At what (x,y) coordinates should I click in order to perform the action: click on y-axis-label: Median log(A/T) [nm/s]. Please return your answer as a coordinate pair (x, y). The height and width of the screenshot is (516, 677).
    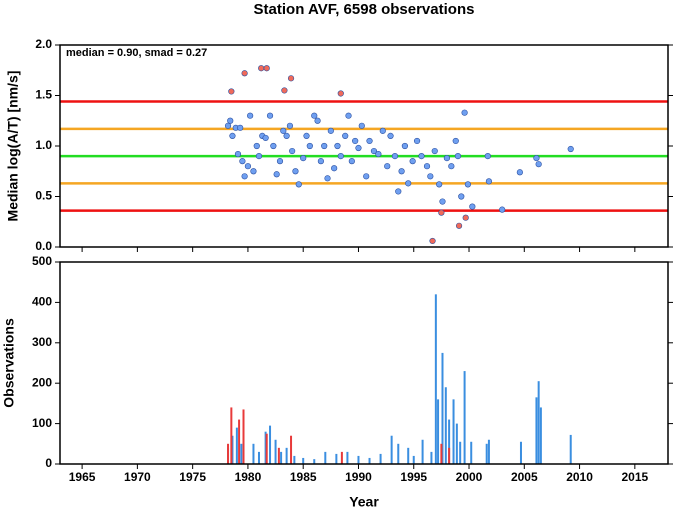
    Looking at the image, I should click on (13, 146).